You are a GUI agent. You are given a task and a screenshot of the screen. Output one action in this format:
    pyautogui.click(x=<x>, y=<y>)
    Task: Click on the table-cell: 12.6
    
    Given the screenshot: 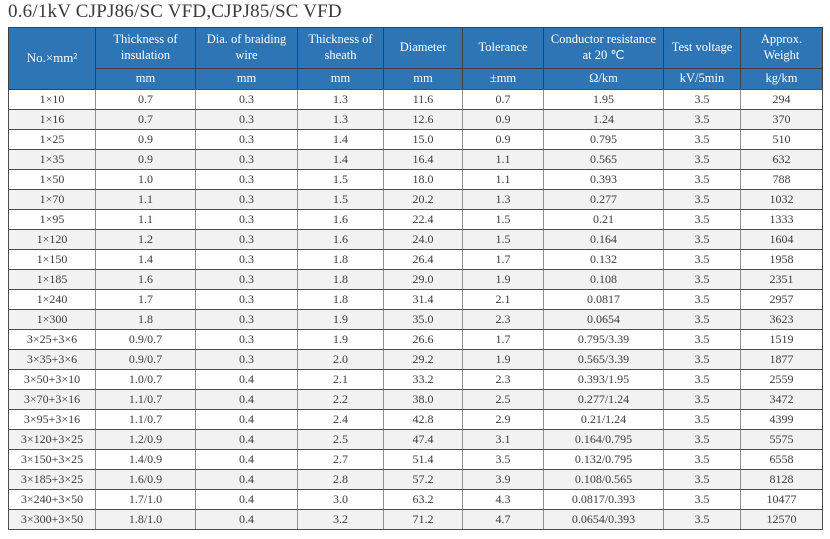 What is the action you would take?
    pyautogui.click(x=423, y=119)
    